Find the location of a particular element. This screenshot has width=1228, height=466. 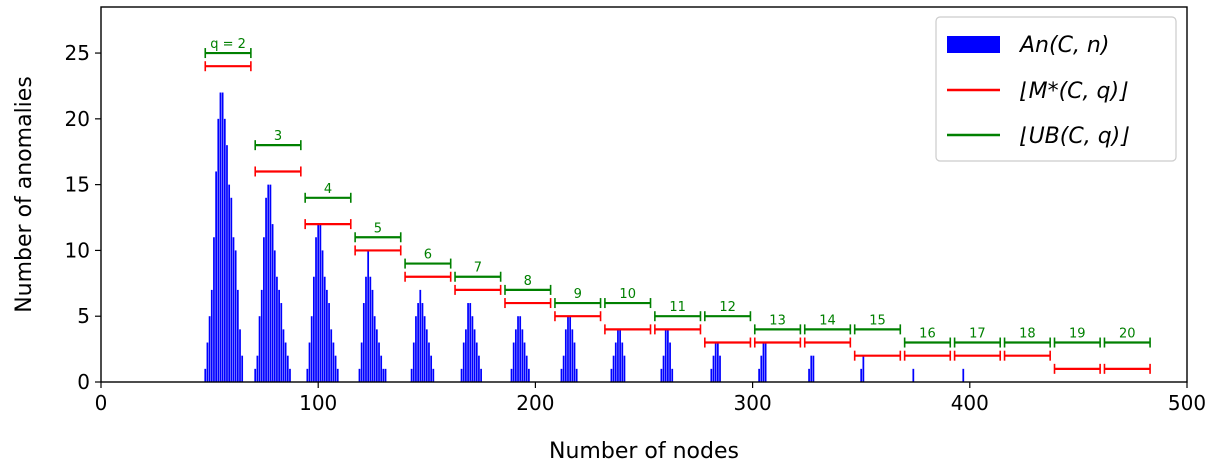

y-tick-label: 10 is located at coordinates (77, 250).